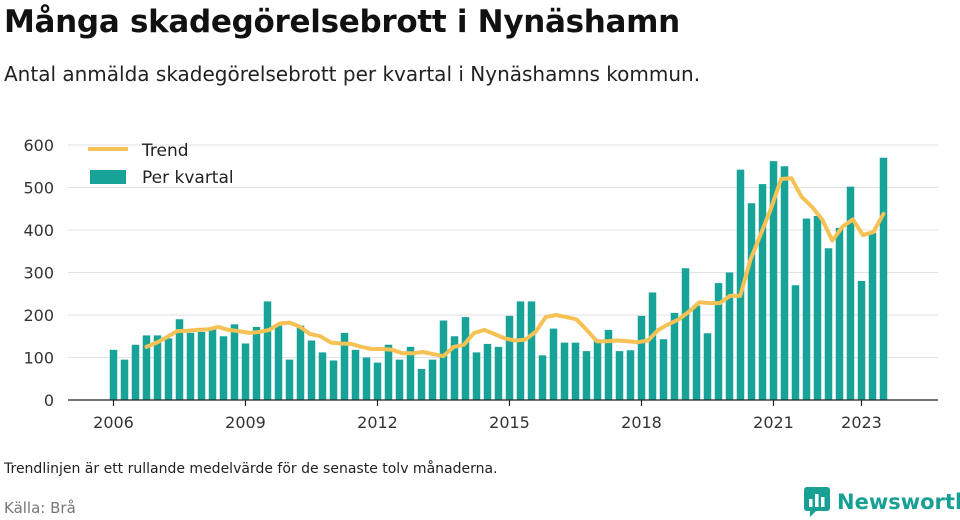 The width and height of the screenshot is (960, 520). What do you see at coordinates (641, 422) in the screenshot?
I see `x-tick-label: 2018` at bounding box center [641, 422].